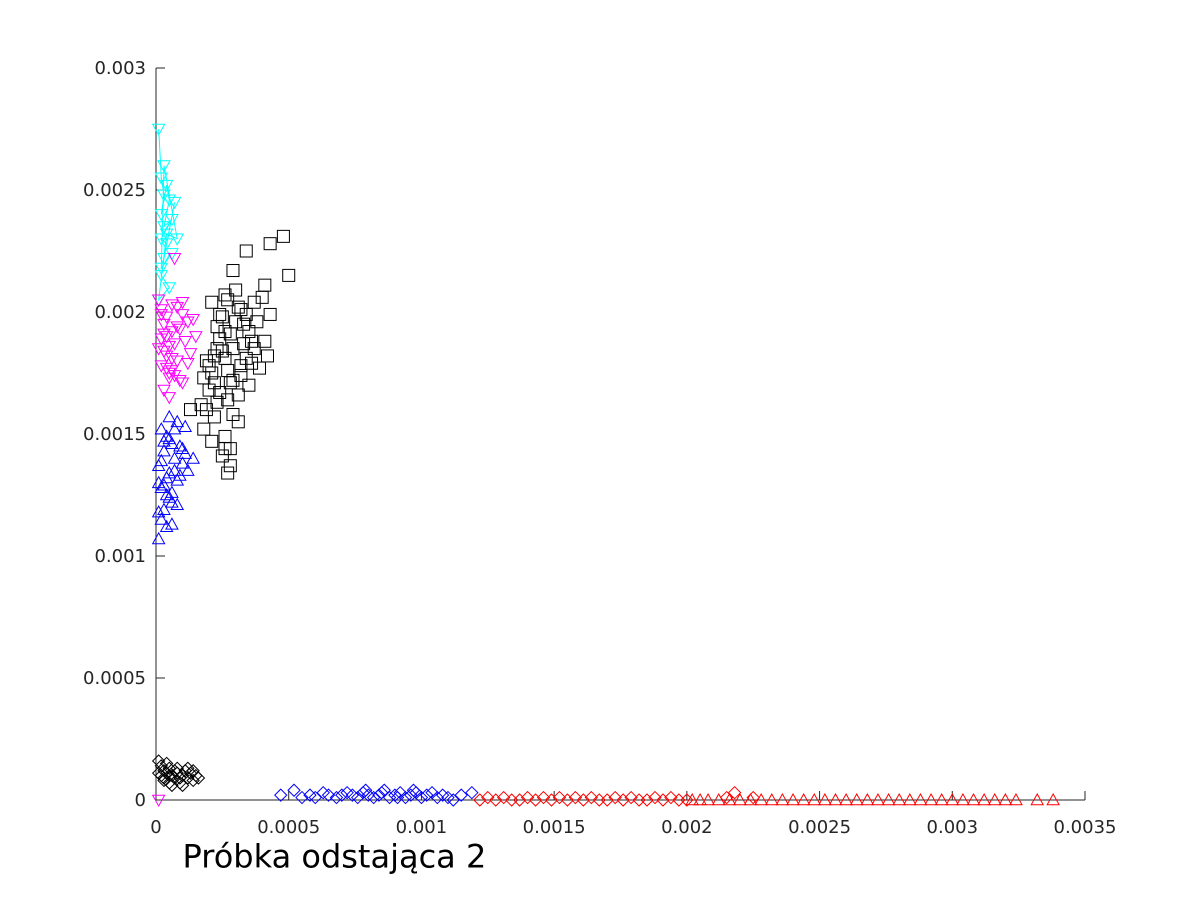 The width and height of the screenshot is (1199, 905). Describe the element at coordinates (422, 827) in the screenshot. I see `x-tick-label: 0.001` at that location.